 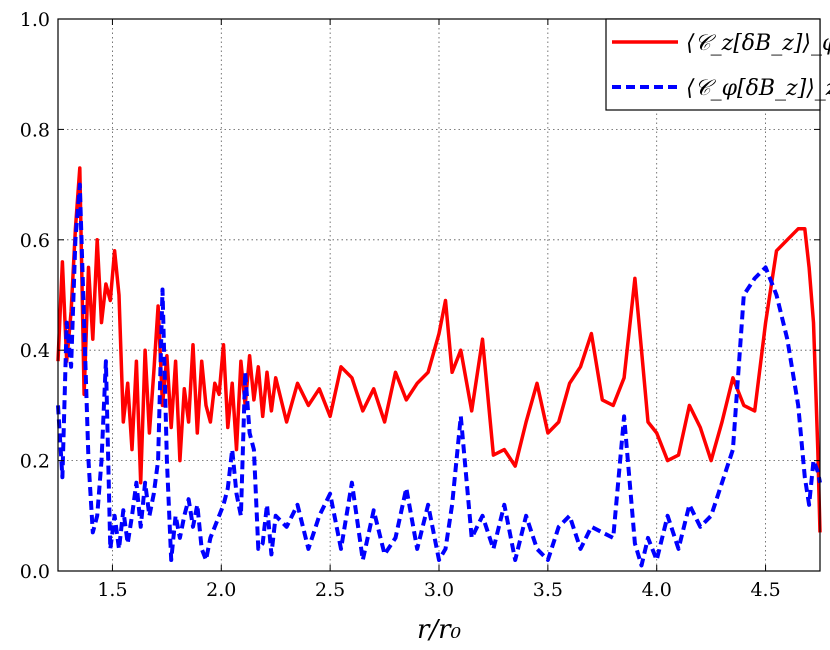 I want to click on x-tick-label: 3.5, so click(x=548, y=590).